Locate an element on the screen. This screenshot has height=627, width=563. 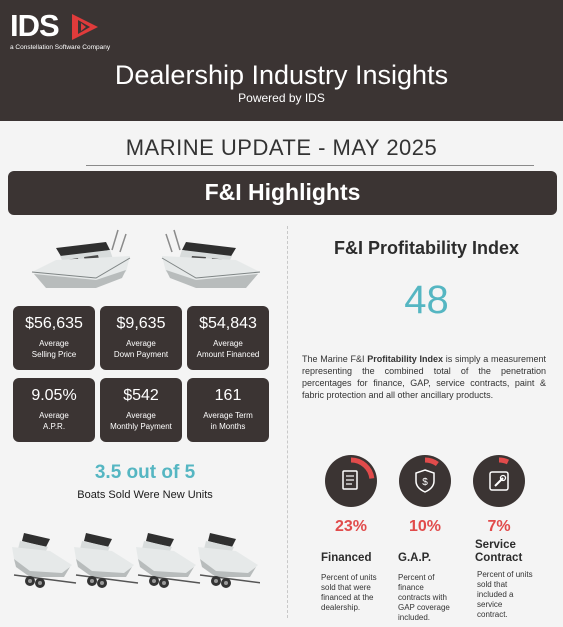
stat-label: Average Term in Months is located at coordinates (228, 421).